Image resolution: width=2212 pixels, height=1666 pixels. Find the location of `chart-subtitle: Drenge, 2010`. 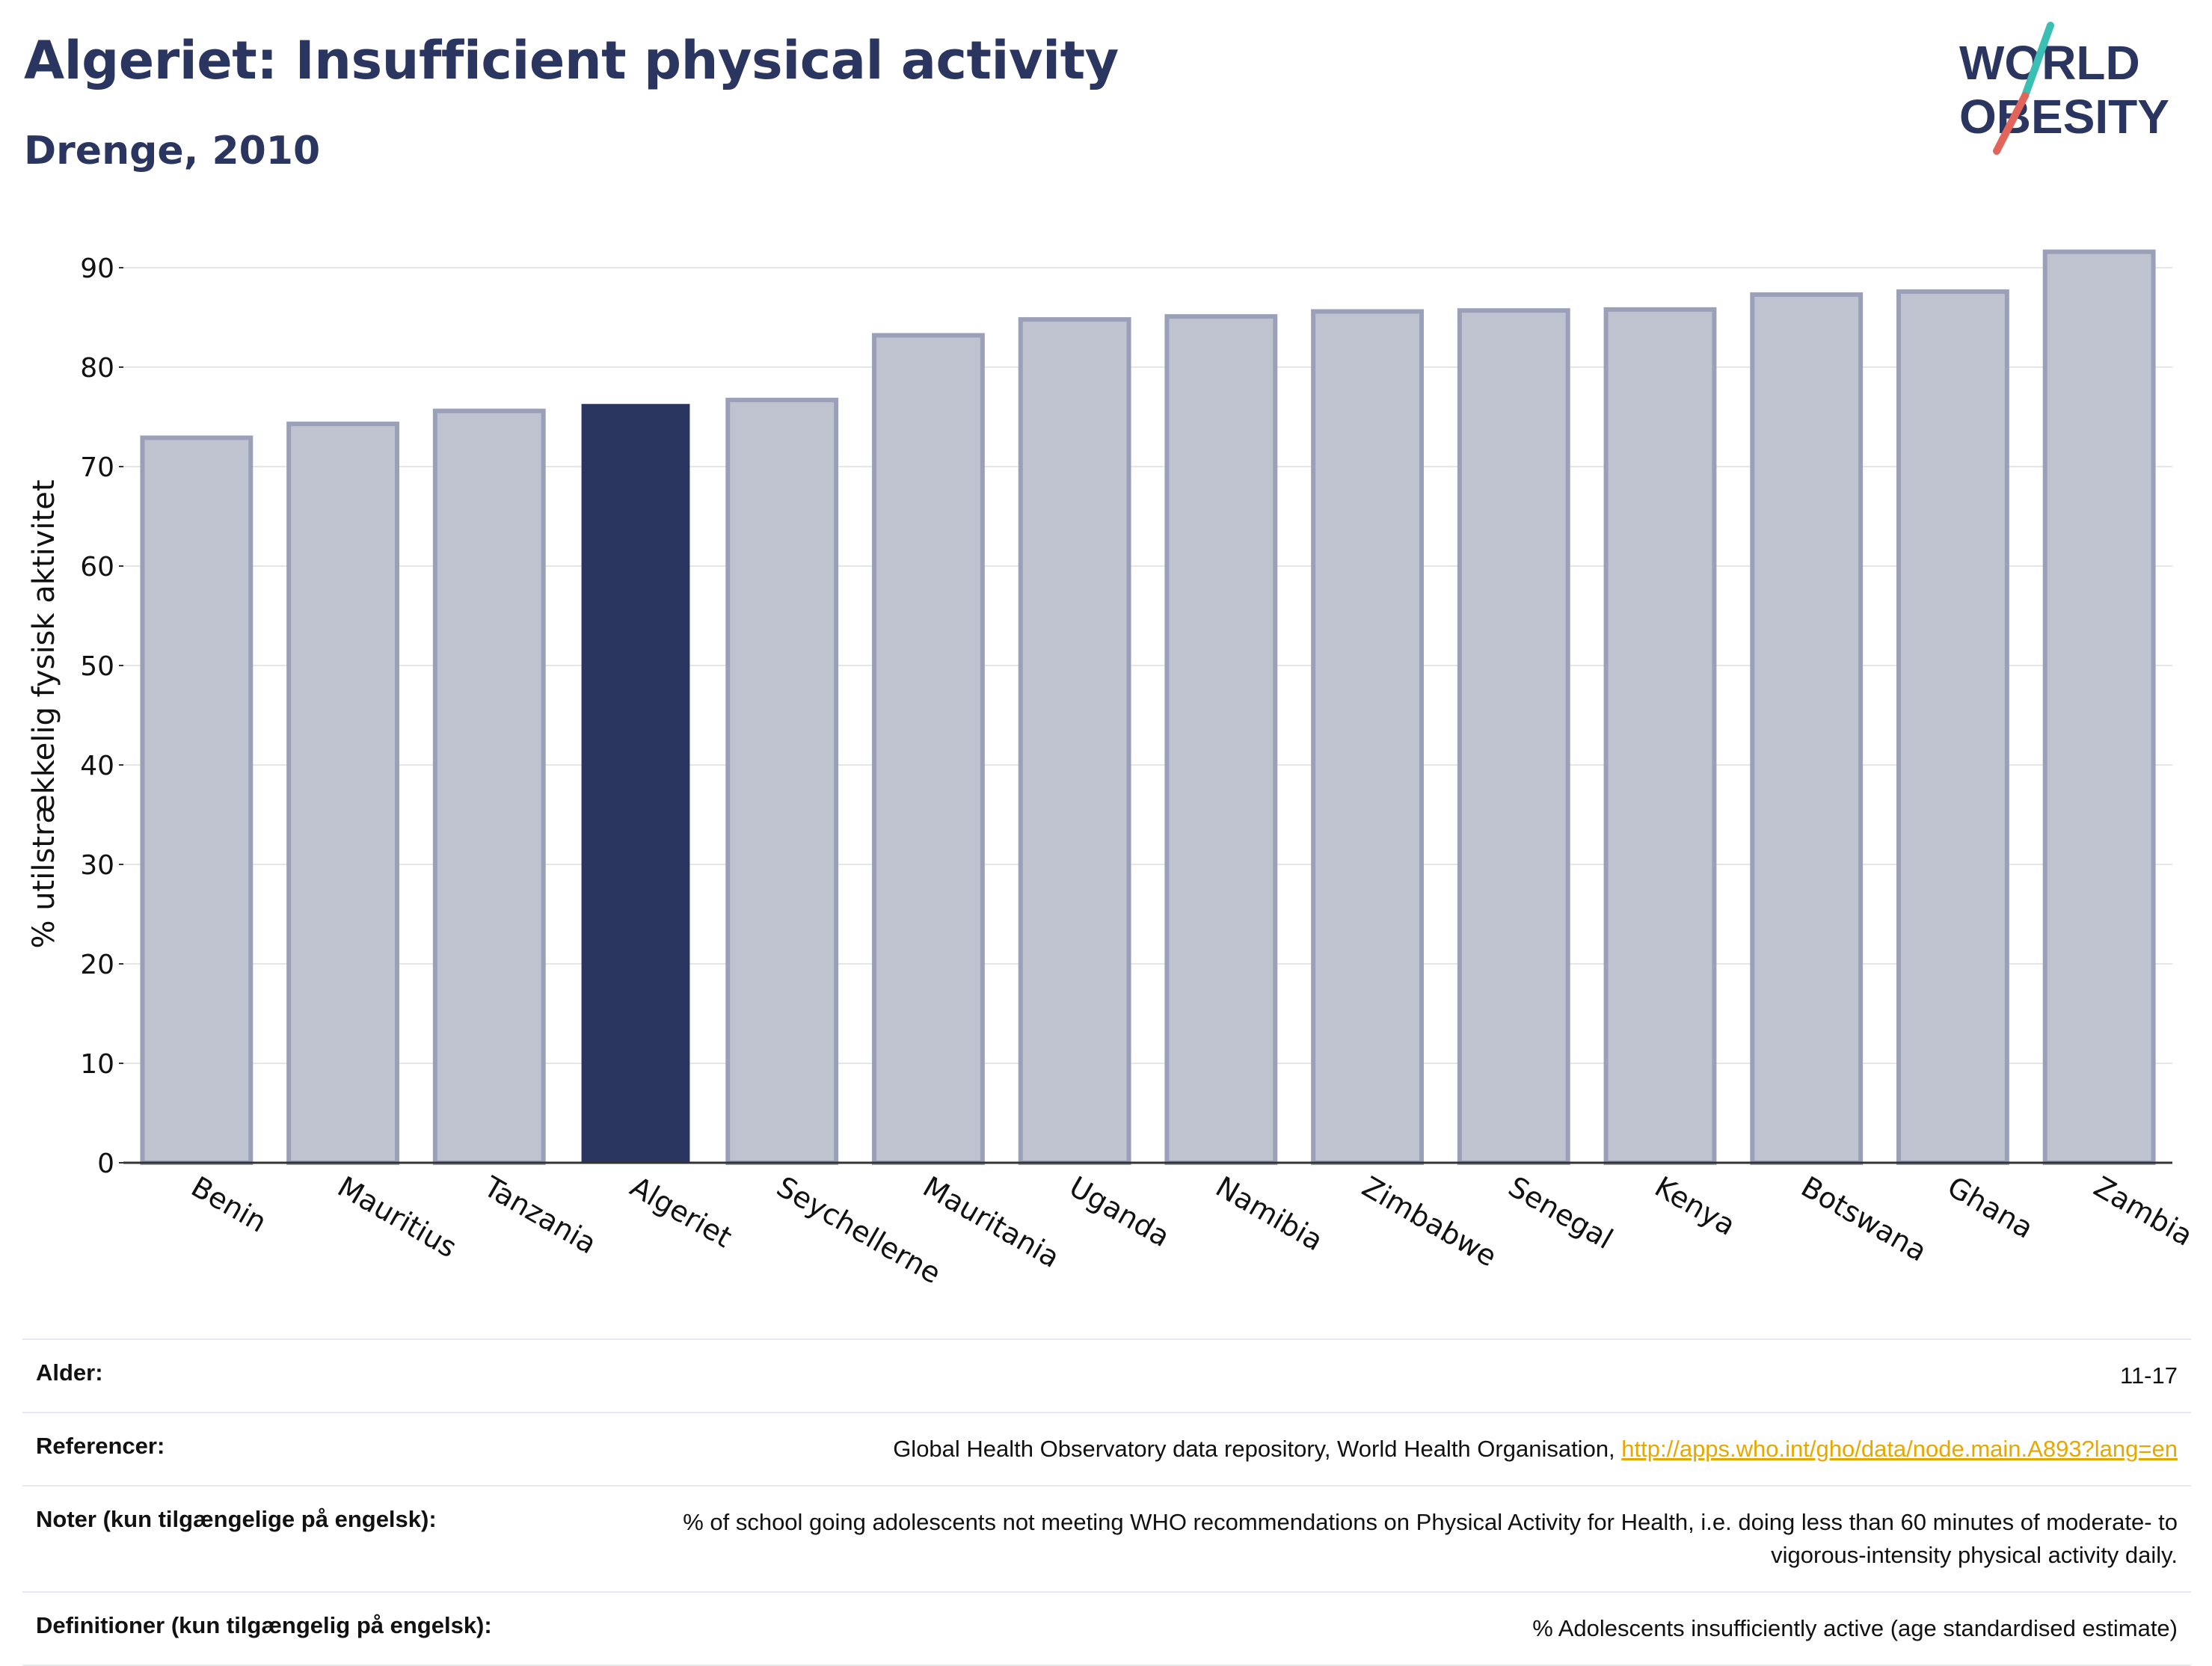

chart-subtitle: Drenge, 2010 is located at coordinates (172, 151).